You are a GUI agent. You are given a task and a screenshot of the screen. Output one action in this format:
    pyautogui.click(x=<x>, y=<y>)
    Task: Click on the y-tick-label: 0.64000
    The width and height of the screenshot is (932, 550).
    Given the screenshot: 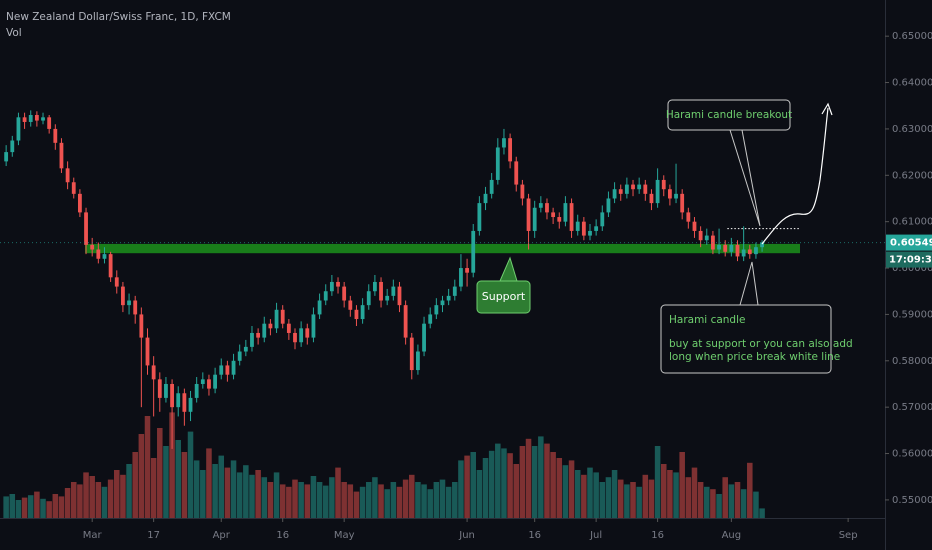 What is the action you would take?
    pyautogui.click(x=912, y=83)
    